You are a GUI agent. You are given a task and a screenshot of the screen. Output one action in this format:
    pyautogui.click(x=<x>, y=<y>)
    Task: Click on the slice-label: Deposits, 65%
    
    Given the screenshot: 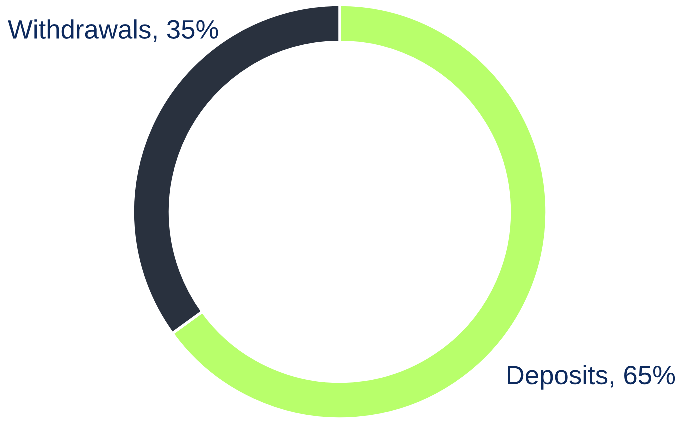 What is the action you would take?
    pyautogui.click(x=592, y=377)
    